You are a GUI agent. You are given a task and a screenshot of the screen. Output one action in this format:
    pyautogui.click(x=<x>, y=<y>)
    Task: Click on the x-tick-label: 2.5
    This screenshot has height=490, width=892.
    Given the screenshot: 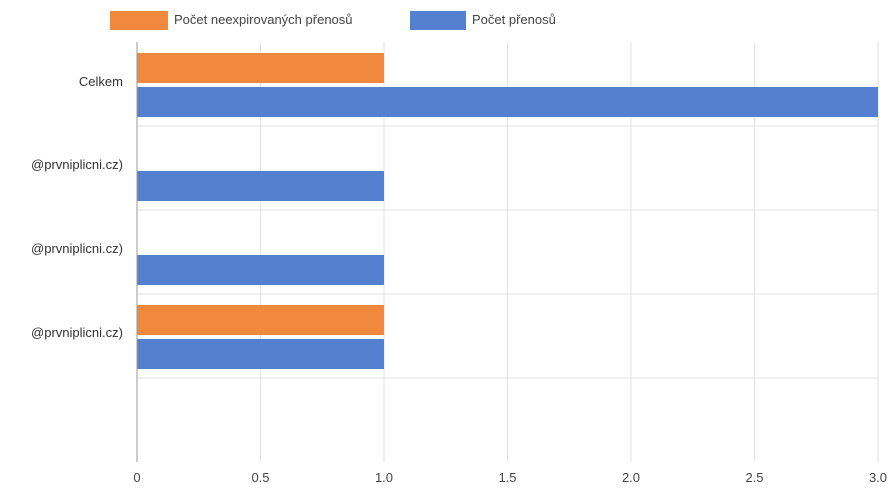 What is the action you would take?
    pyautogui.click(x=754, y=477)
    